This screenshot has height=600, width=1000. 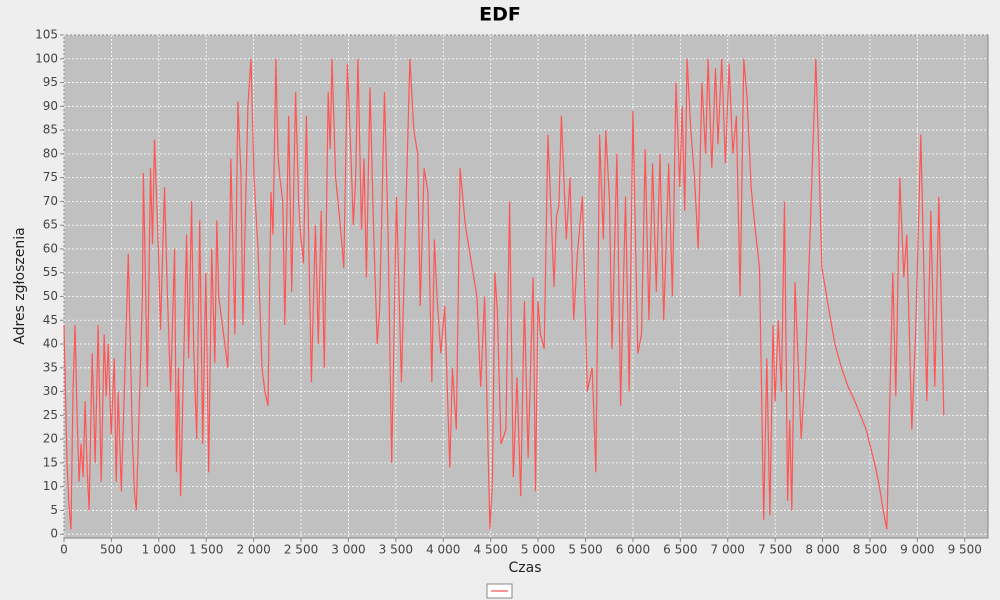 What do you see at coordinates (50, 486) in the screenshot?
I see `y-tick-label: 10` at bounding box center [50, 486].